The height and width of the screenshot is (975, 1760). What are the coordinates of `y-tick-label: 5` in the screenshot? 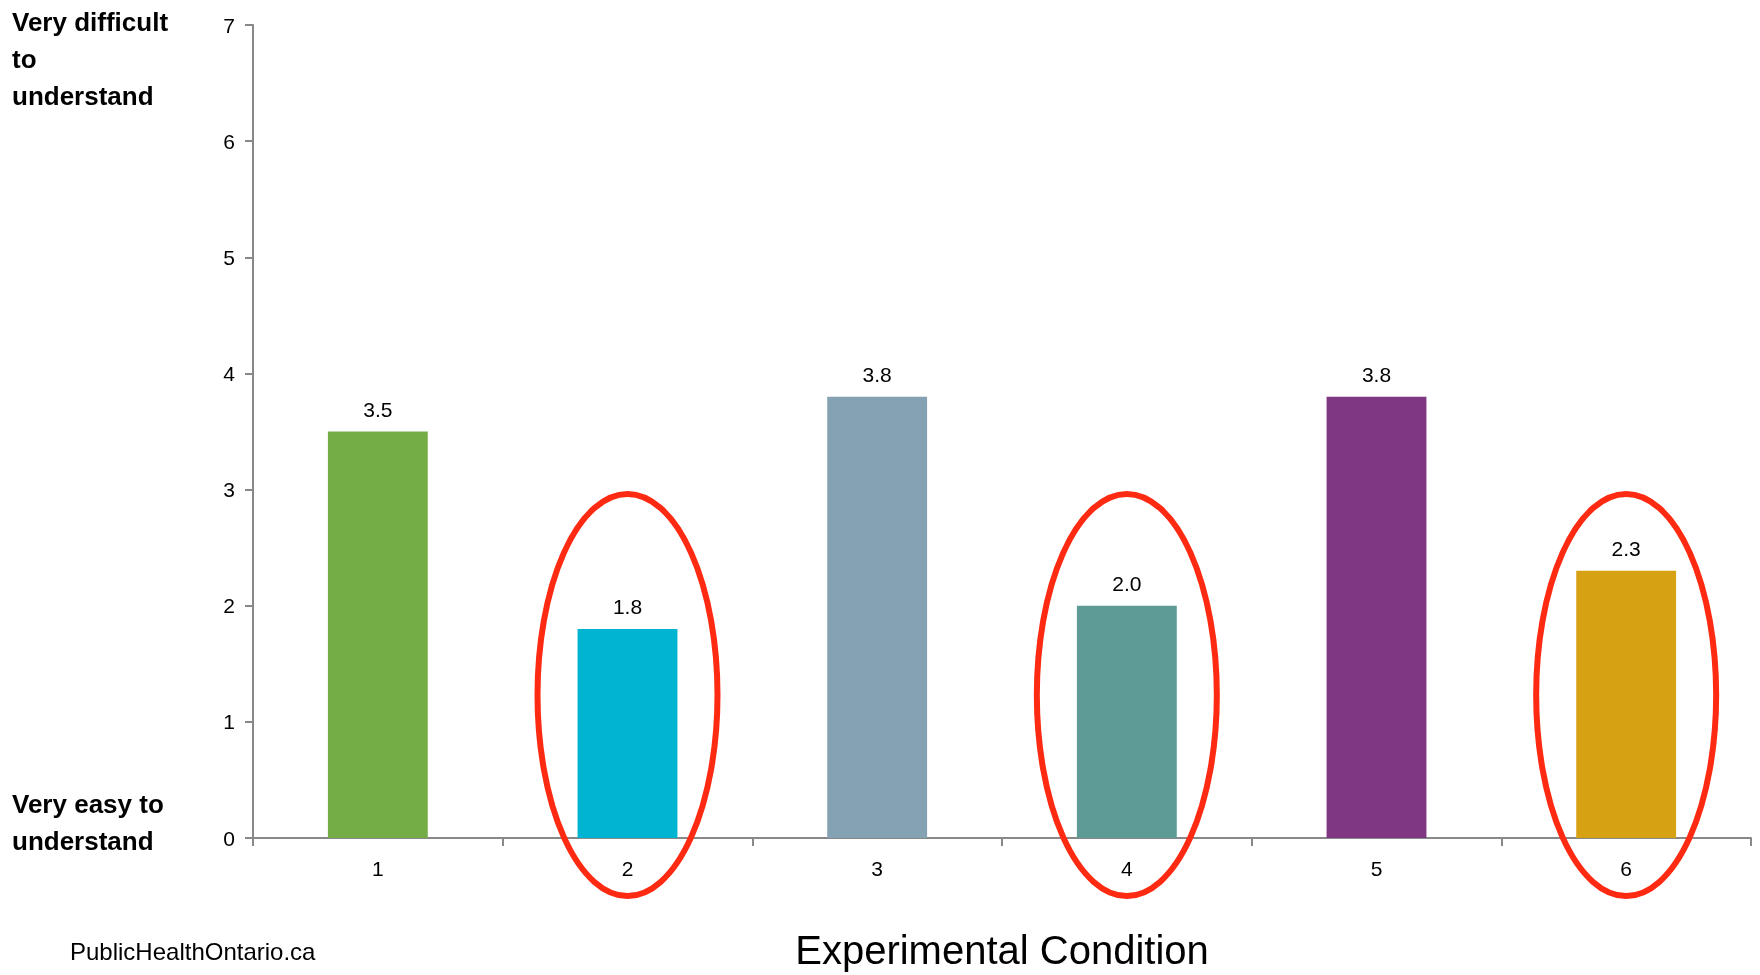 It's located at (229, 257).